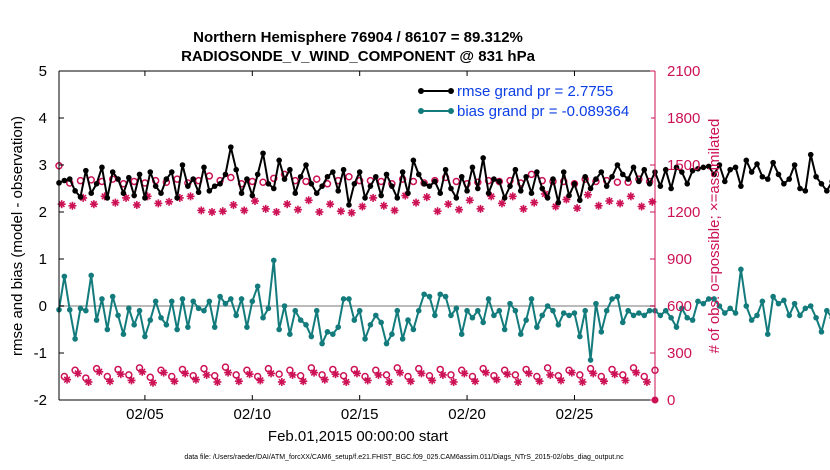 The height and width of the screenshot is (470, 830). I want to click on right-tick-label: 1200, so click(683, 212).